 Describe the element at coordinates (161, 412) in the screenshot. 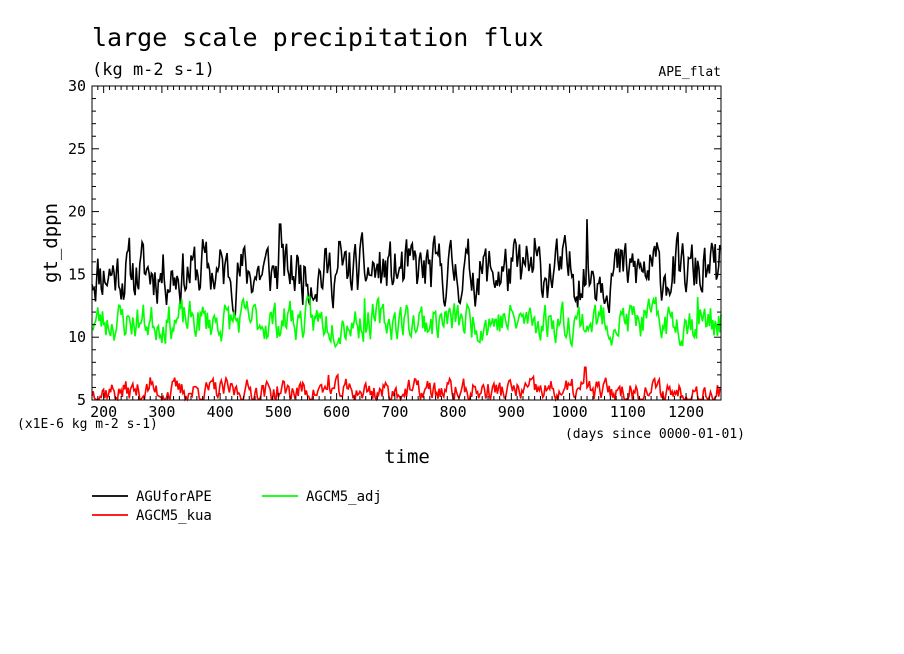

I see `x-tick-label: 300` at that location.